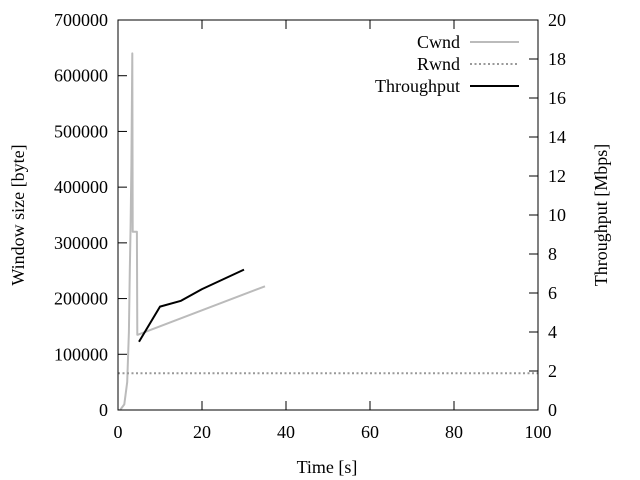  What do you see at coordinates (552, 332) in the screenshot?
I see `y-tick-label-right: 4` at bounding box center [552, 332].